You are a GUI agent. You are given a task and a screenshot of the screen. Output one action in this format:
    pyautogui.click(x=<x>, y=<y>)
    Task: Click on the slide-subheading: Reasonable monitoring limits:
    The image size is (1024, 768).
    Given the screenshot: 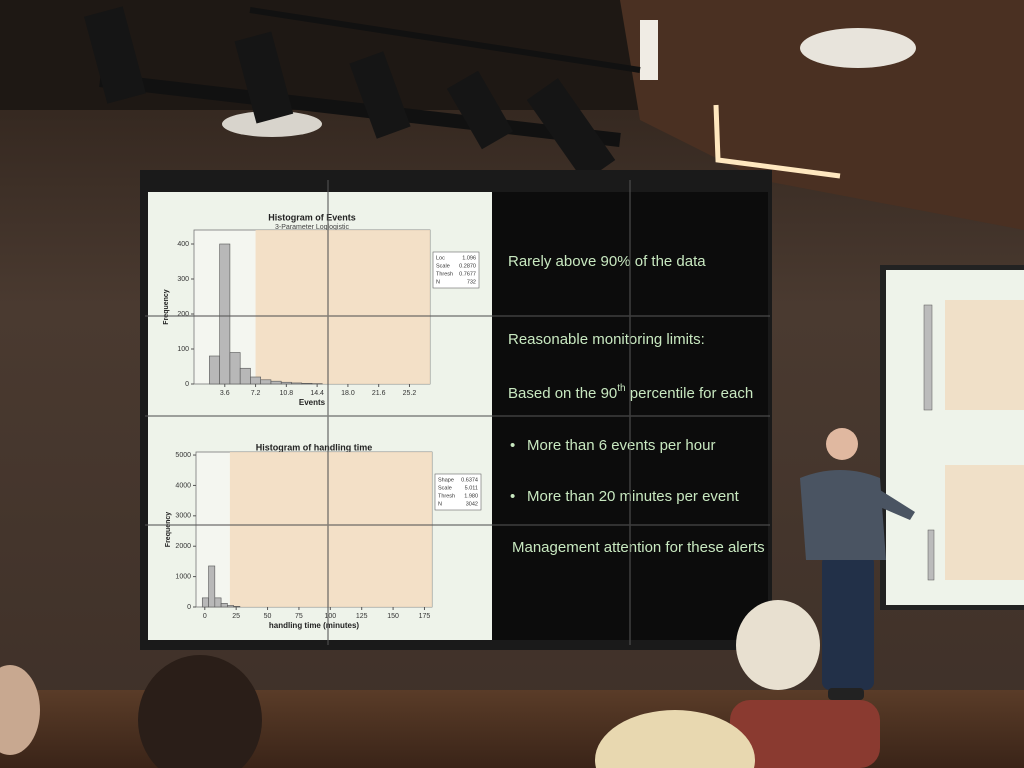 What is the action you would take?
    pyautogui.click(x=606, y=339)
    